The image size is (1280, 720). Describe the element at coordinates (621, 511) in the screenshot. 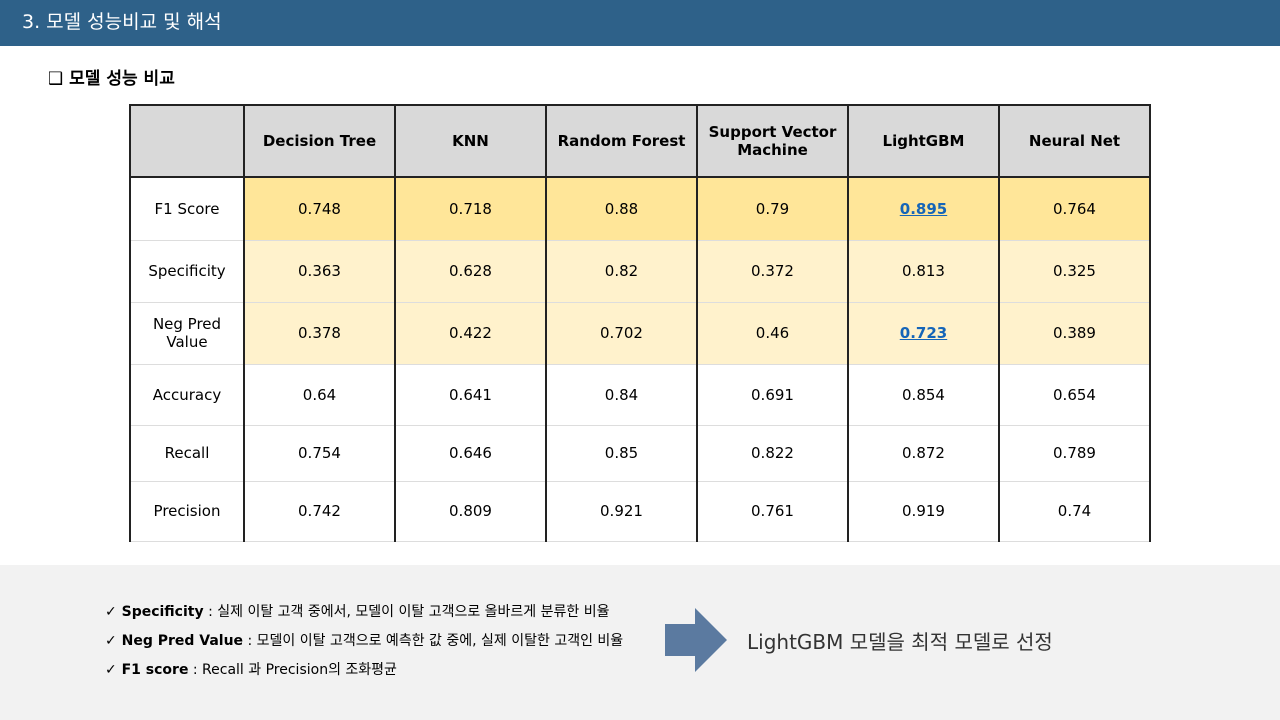

I see `value-cell: 0.921` at that location.